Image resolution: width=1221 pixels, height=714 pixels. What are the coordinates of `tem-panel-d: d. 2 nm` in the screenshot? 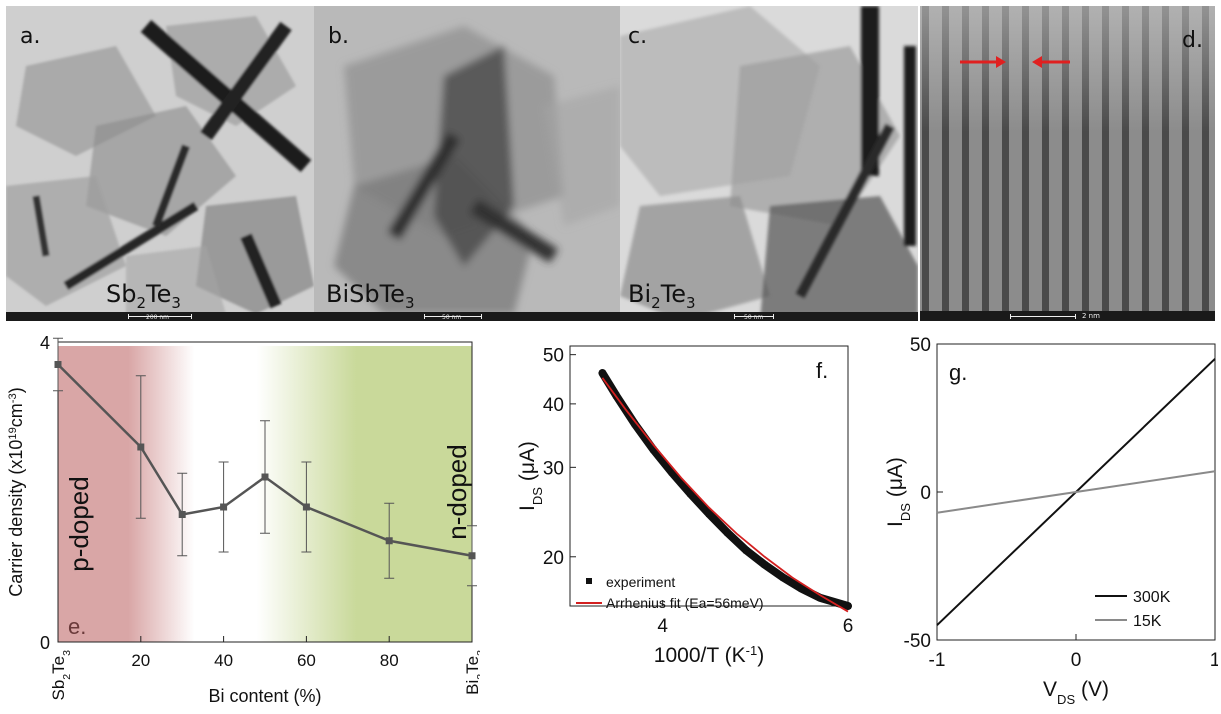 It's located at (1067, 163).